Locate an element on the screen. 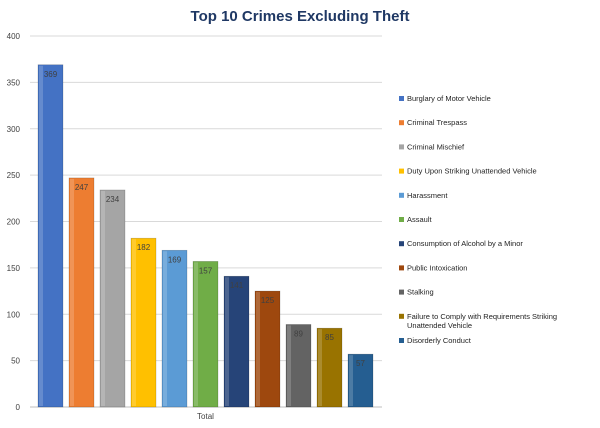  y-tick-label: 300 is located at coordinates (14, 129).